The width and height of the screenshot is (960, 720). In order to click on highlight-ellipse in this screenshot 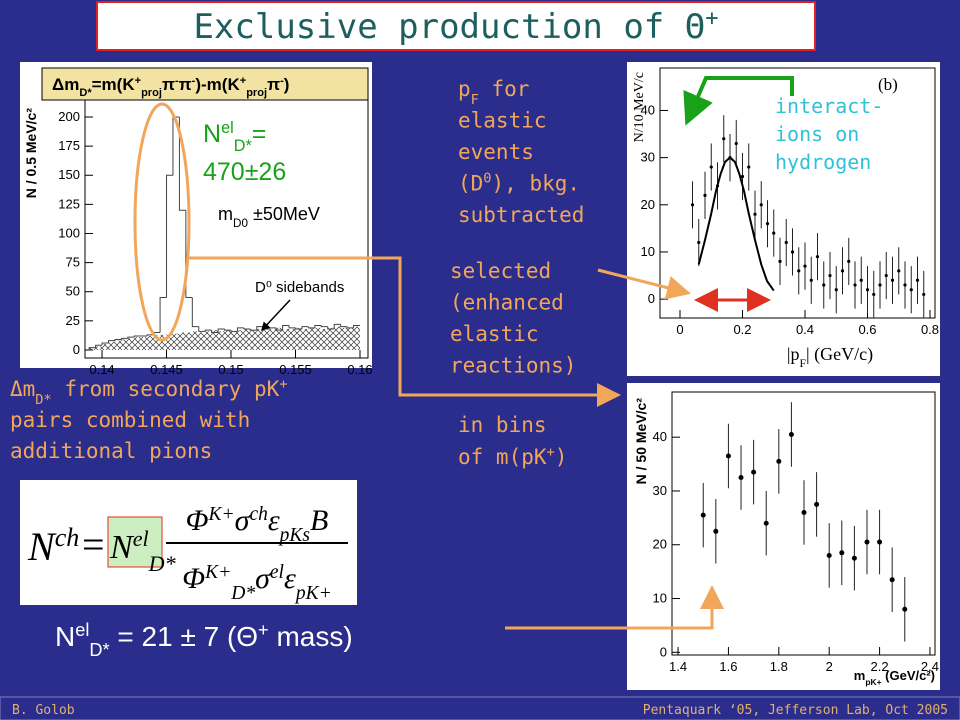, I will do `click(162, 222)`.